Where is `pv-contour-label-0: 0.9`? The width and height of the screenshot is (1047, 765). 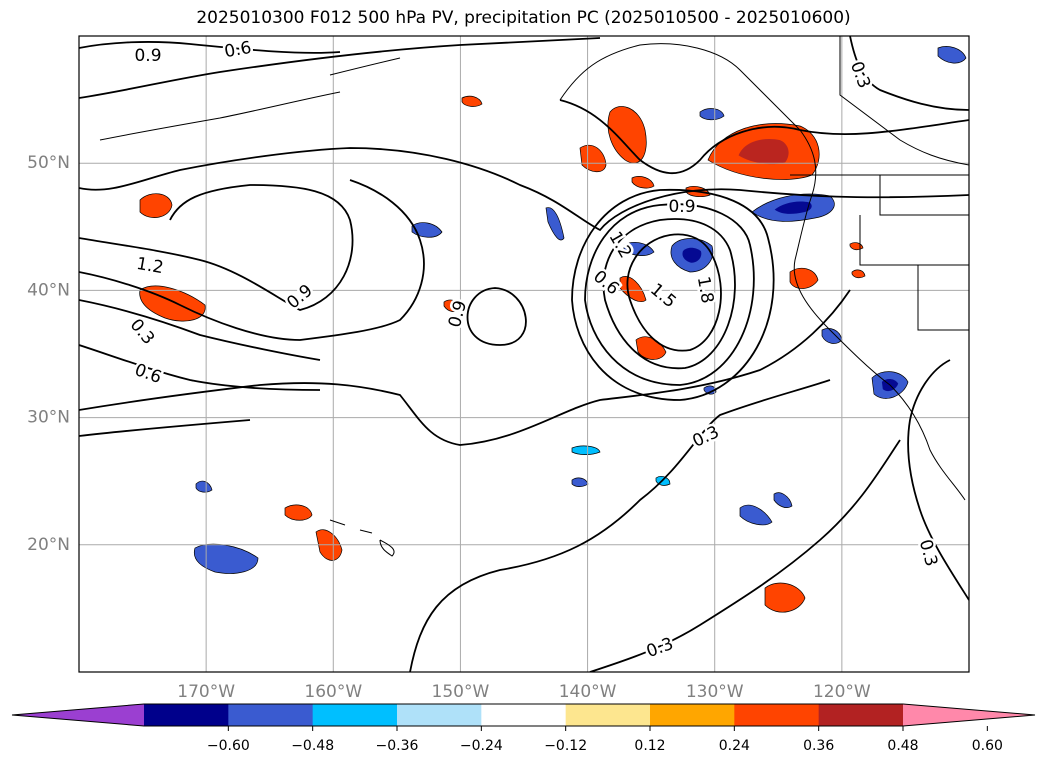 pv-contour-label-0: 0.9 is located at coordinates (147, 56).